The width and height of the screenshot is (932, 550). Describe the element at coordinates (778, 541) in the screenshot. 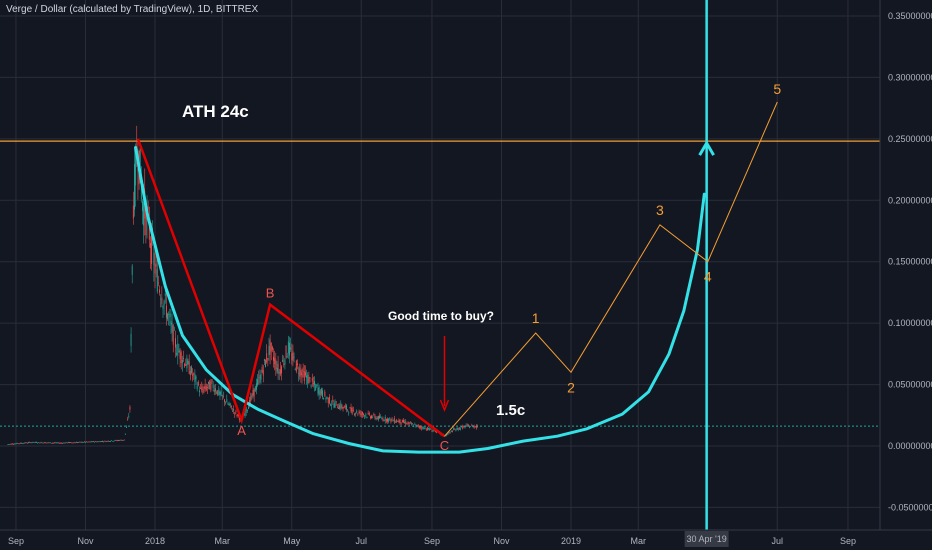

I see `x-tick-label: Jul` at that location.